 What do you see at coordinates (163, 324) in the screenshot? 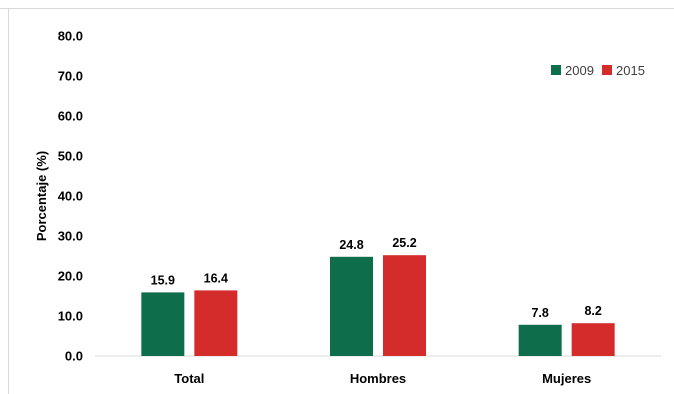
I see `bar-2009-total` at bounding box center [163, 324].